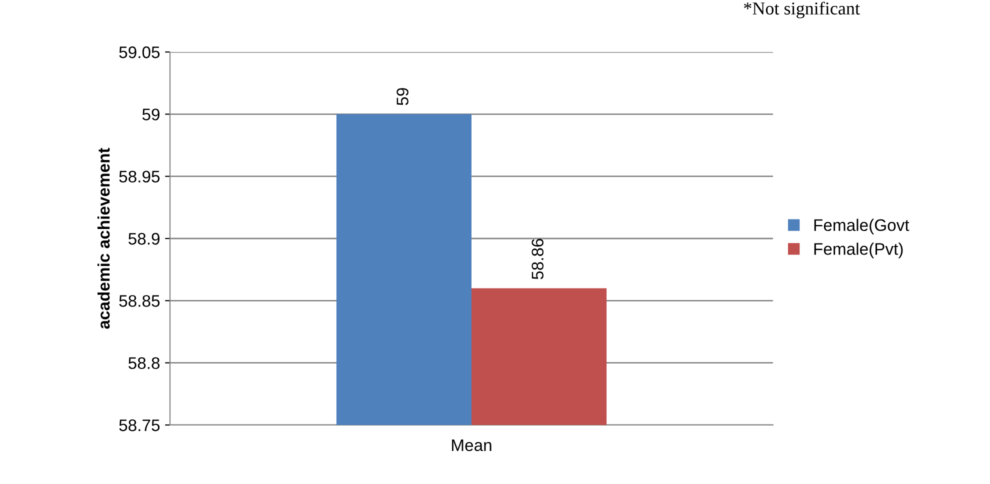 The width and height of the screenshot is (990, 484). I want to click on legend-label: Female(Pvt), so click(858, 250).